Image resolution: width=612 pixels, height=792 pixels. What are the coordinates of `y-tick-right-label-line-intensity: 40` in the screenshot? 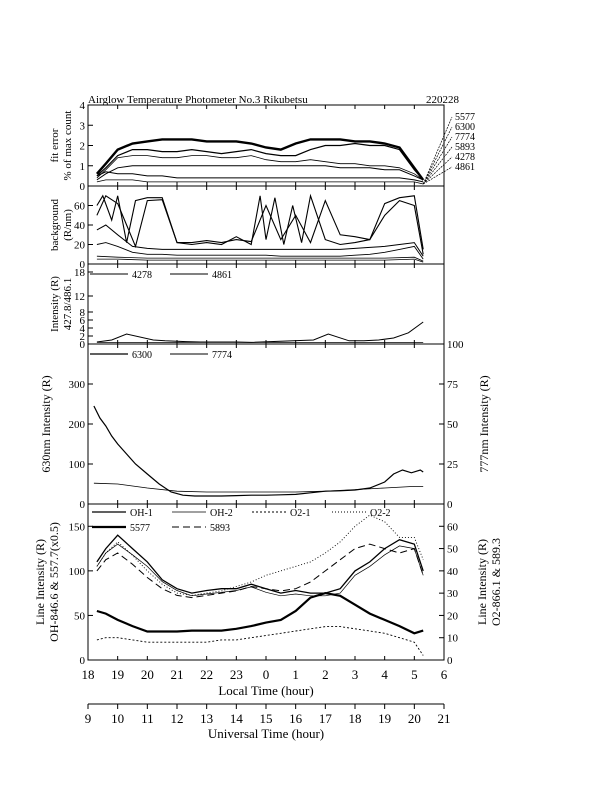 It's located at (453, 572).